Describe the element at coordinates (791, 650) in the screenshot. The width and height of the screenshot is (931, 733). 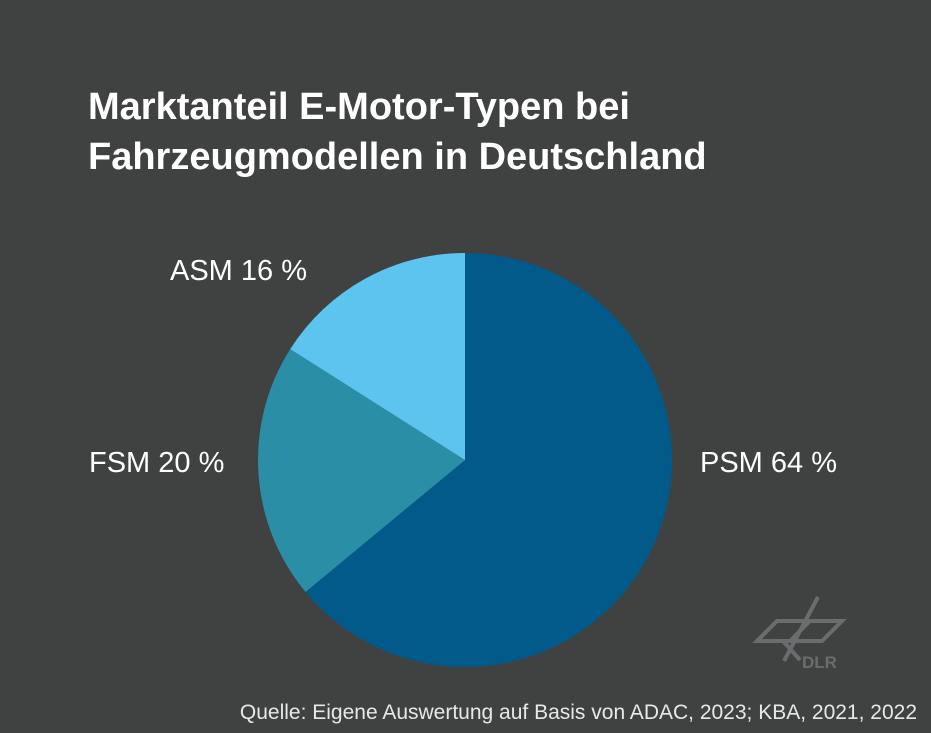
I see `dlr-logo-stem` at that location.